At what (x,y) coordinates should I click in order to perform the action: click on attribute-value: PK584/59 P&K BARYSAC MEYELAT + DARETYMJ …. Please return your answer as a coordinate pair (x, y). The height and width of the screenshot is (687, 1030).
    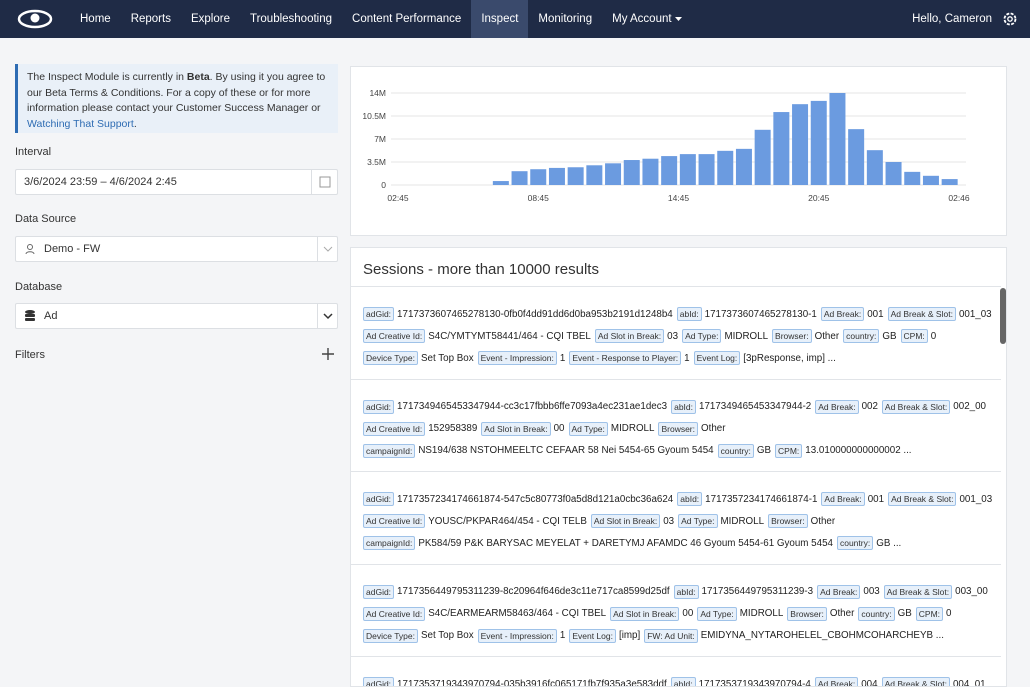
    Looking at the image, I should click on (625, 543).